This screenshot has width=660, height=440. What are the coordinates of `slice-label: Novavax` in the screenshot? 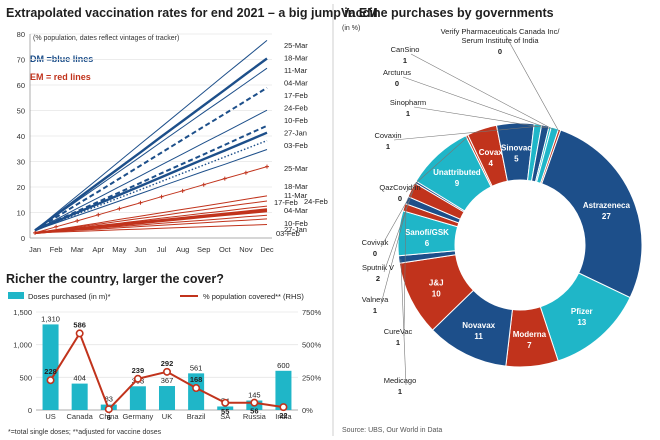 It's located at (478, 325).